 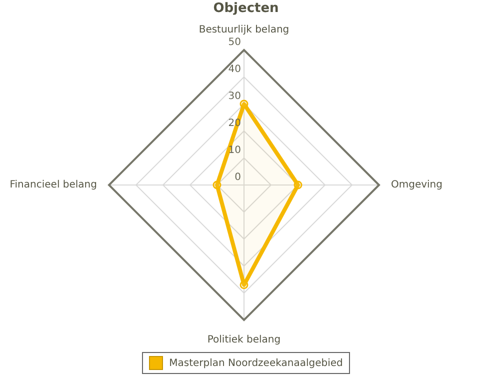 I want to click on y-tick-label: 40, so click(x=234, y=69).